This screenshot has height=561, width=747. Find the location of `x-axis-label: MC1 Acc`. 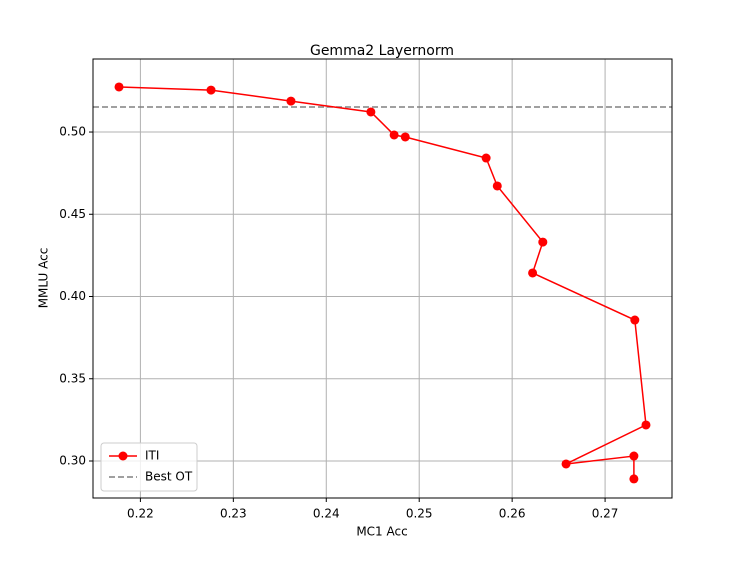

x-axis-label: MC1 Acc is located at coordinates (381, 532).